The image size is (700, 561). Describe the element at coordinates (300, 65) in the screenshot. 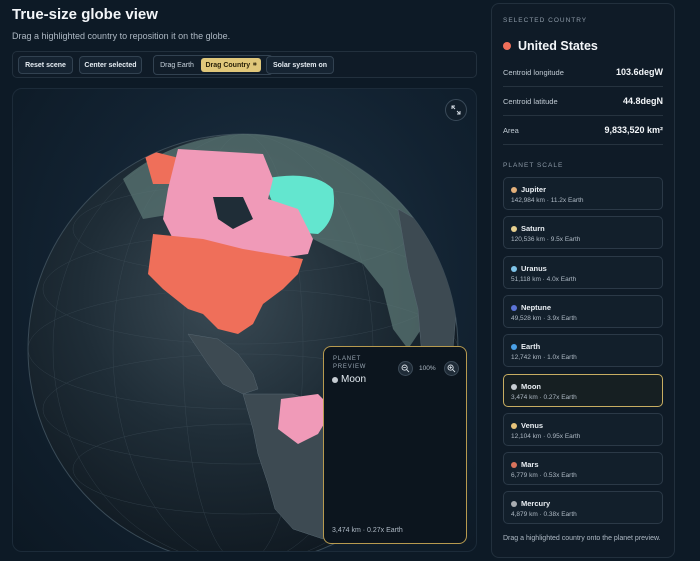

I see `solar-system-toggle: Solar system on` at that location.